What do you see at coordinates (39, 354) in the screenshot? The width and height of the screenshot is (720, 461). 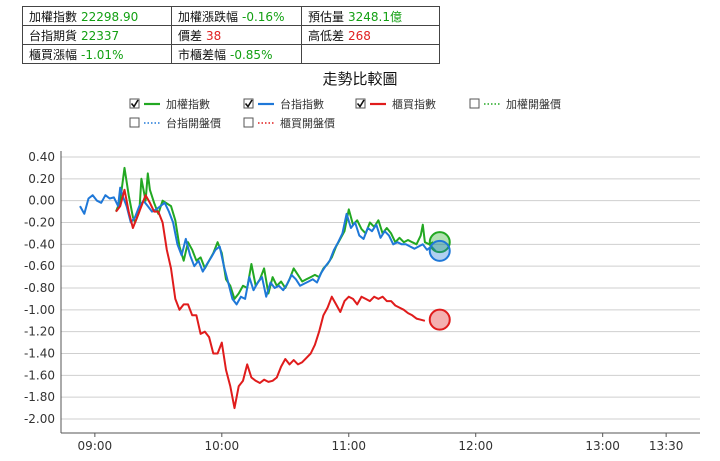 I see `y-tick-label: -1.40` at bounding box center [39, 354].